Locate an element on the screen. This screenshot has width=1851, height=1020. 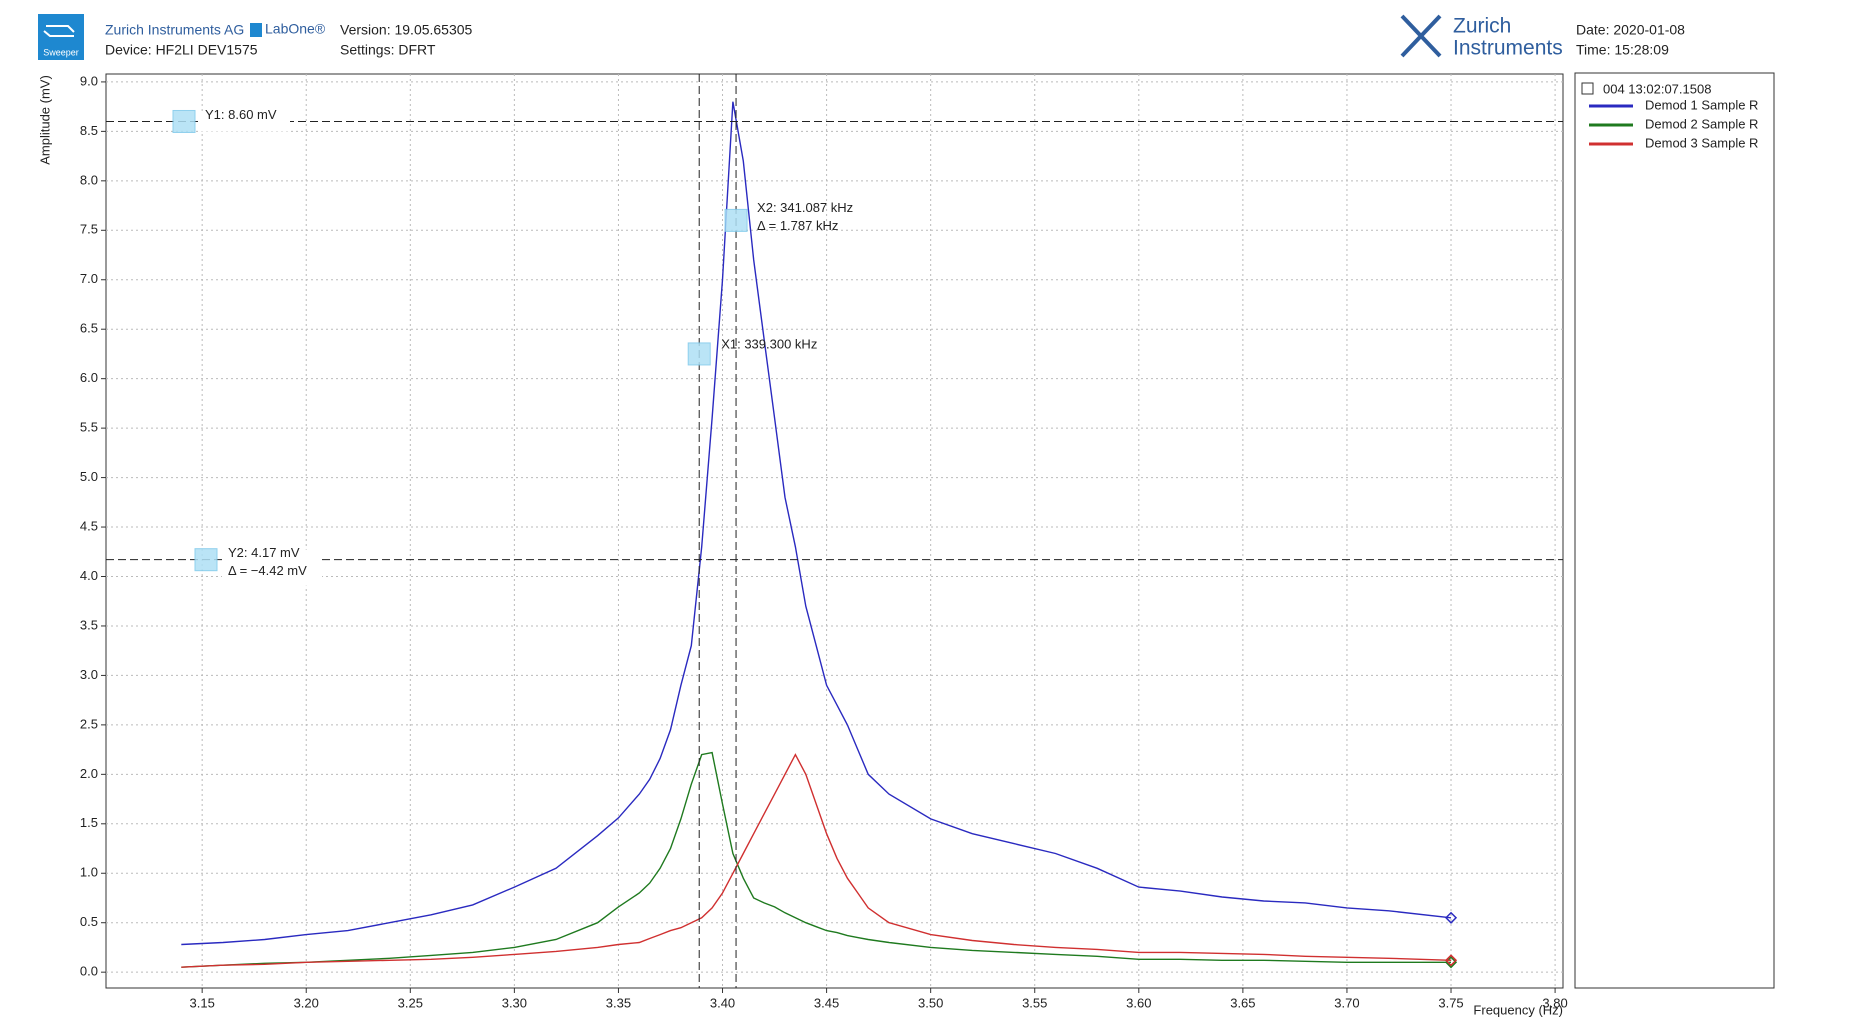
y-tick-label: 7.5 is located at coordinates (89, 229).